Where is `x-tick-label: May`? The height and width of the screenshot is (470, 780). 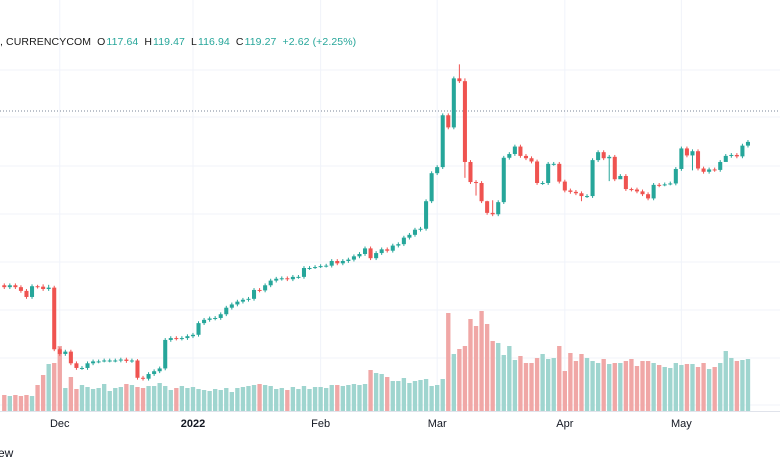 x-tick-label: May is located at coordinates (681, 424).